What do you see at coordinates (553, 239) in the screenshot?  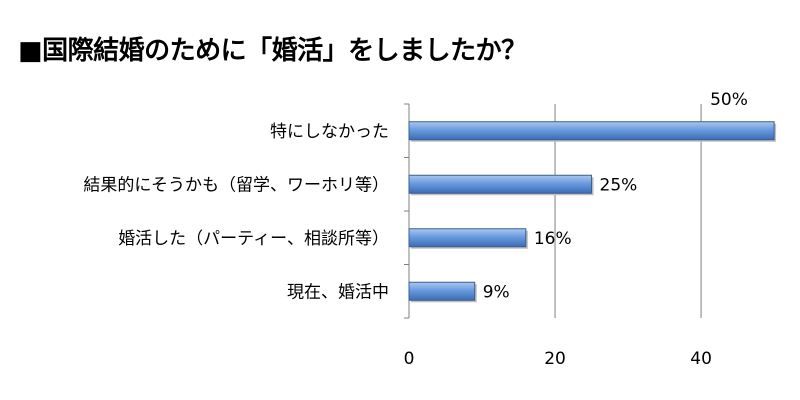 I see `data-label-2: 16%` at bounding box center [553, 239].